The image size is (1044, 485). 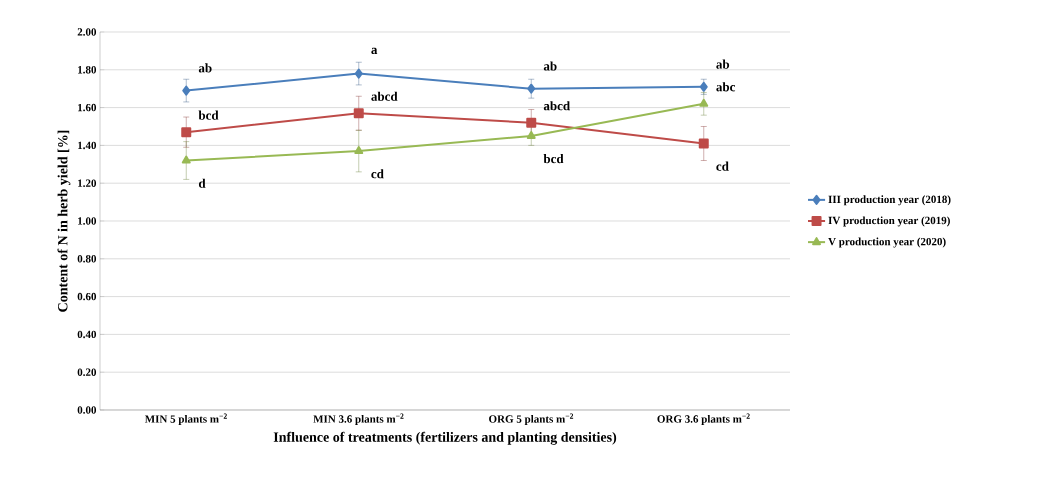 I want to click on y-tick-label: 1.60, so click(x=87, y=107).